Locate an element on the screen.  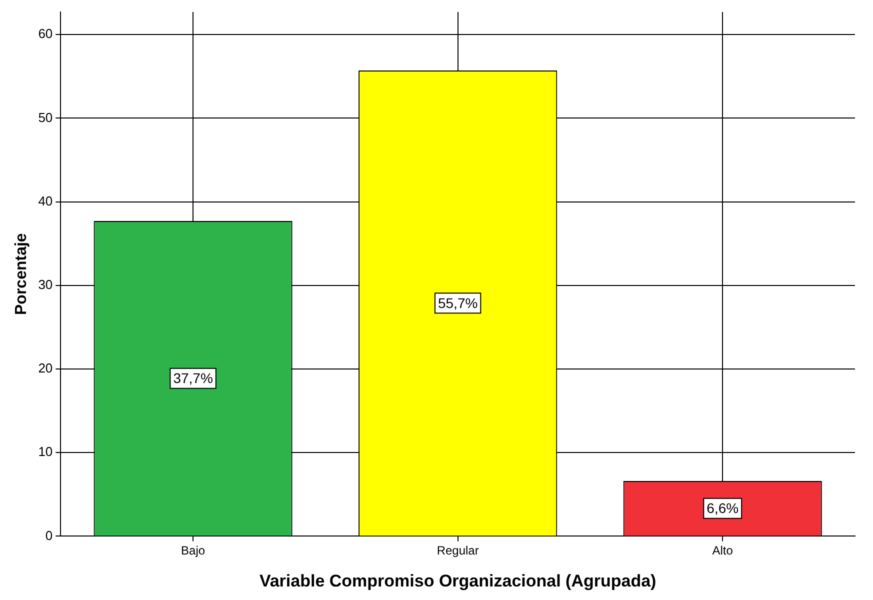
y-tick-label: 40 is located at coordinates (45, 200).